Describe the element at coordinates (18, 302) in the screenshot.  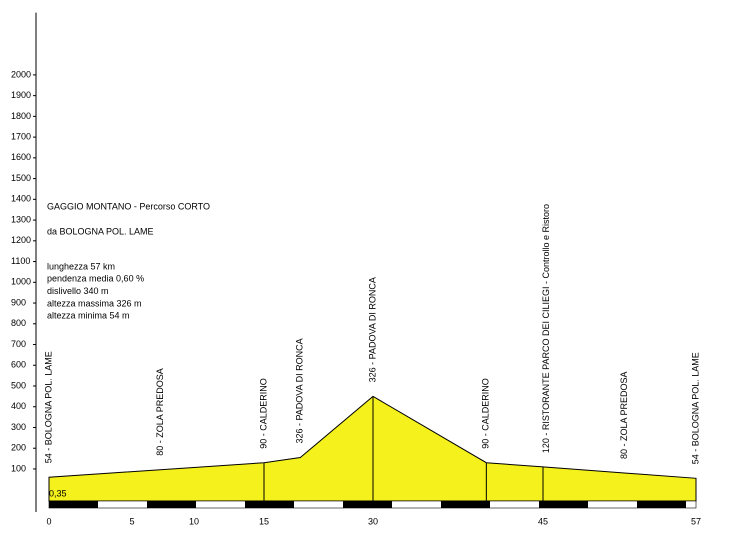
I see `y-tick-label: 900` at that location.